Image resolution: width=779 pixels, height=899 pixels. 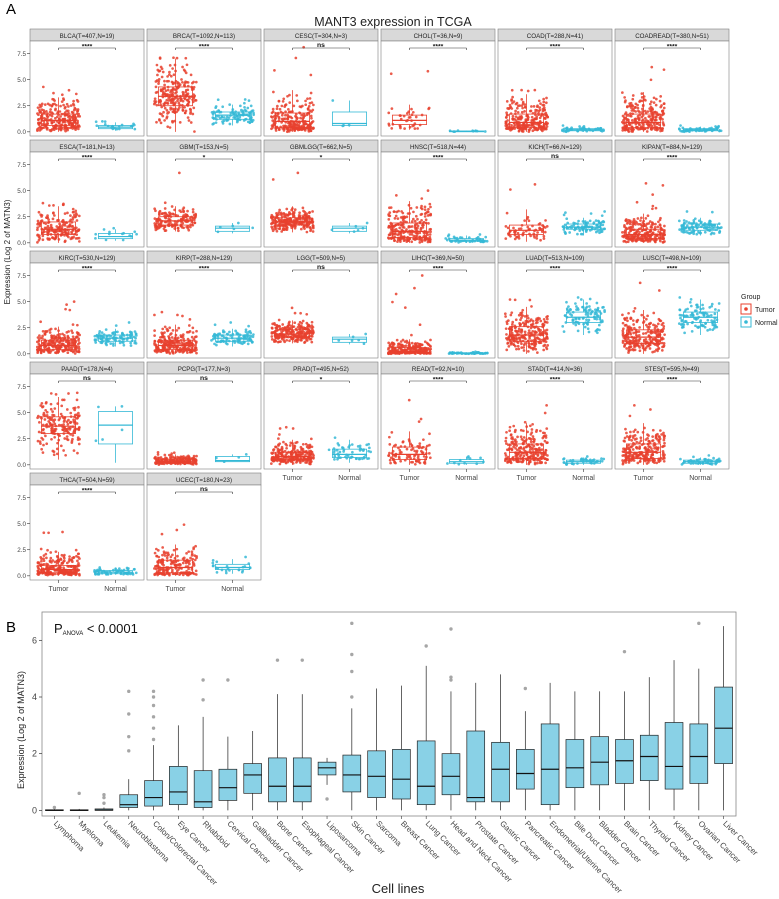 What do you see at coordinates (321, 45) in the screenshot?
I see `sig-label: ns` at bounding box center [321, 45].